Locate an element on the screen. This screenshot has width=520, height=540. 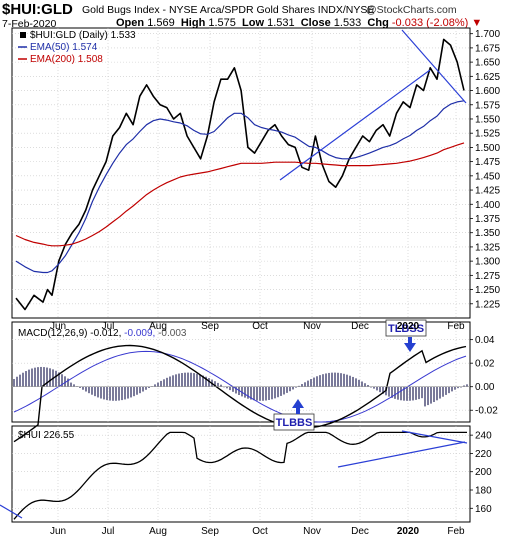
uptrend-line is located at coordinates (355, 125).